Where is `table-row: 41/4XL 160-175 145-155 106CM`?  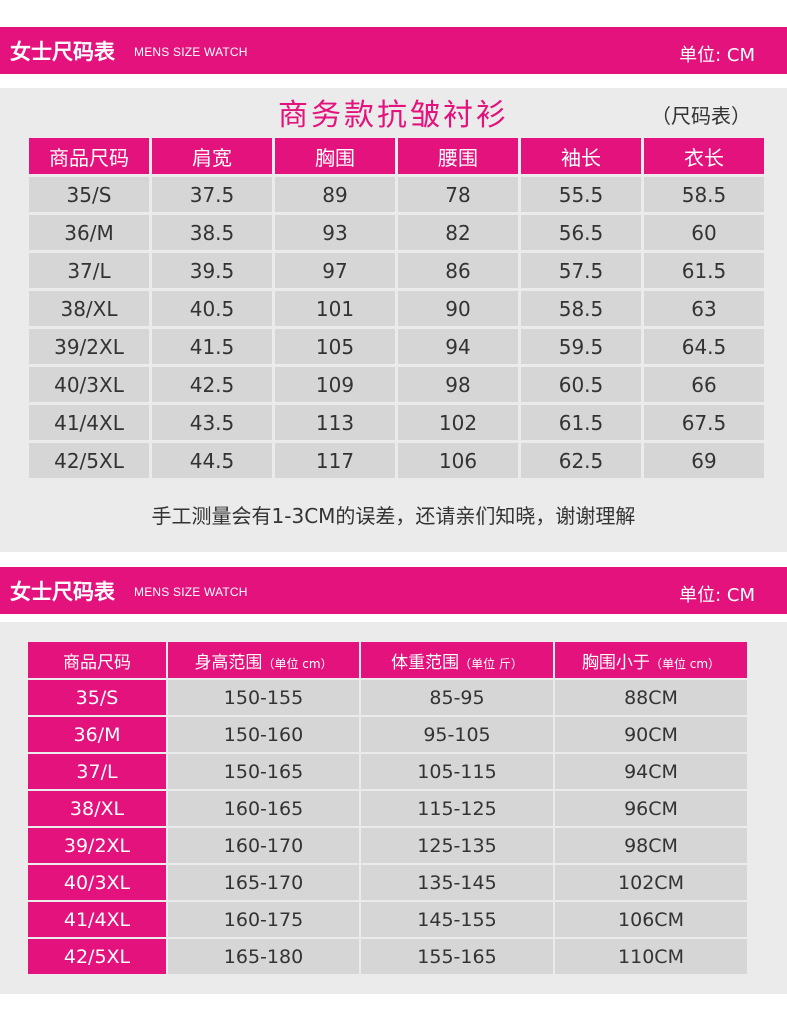
table-row: 41/4XL 160-175 145-155 106CM is located at coordinates (387, 919).